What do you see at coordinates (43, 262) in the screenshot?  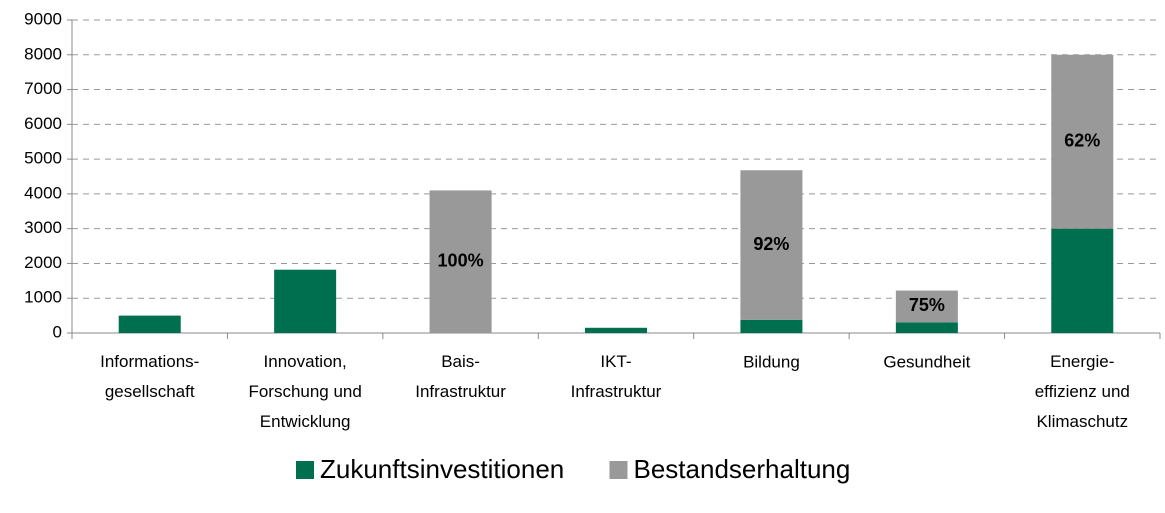 I see `y-tick-label: 2000` at bounding box center [43, 262].